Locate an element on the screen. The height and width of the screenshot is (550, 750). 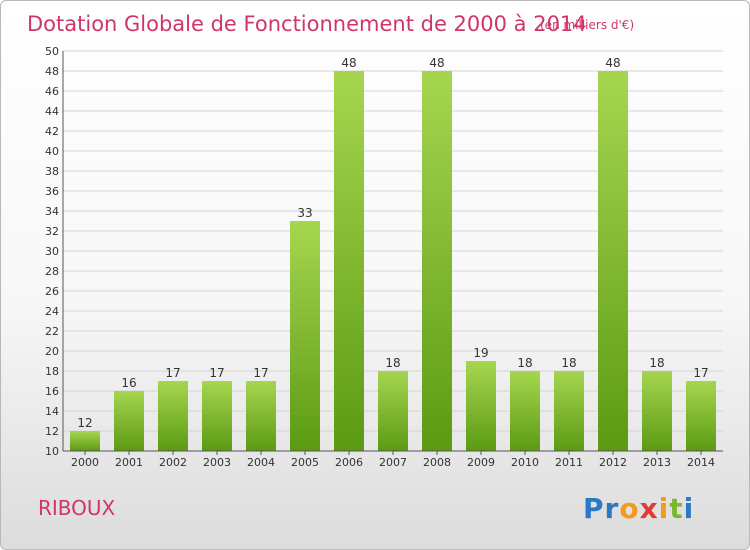
y-tick-label: 48 is located at coordinates (52, 71).